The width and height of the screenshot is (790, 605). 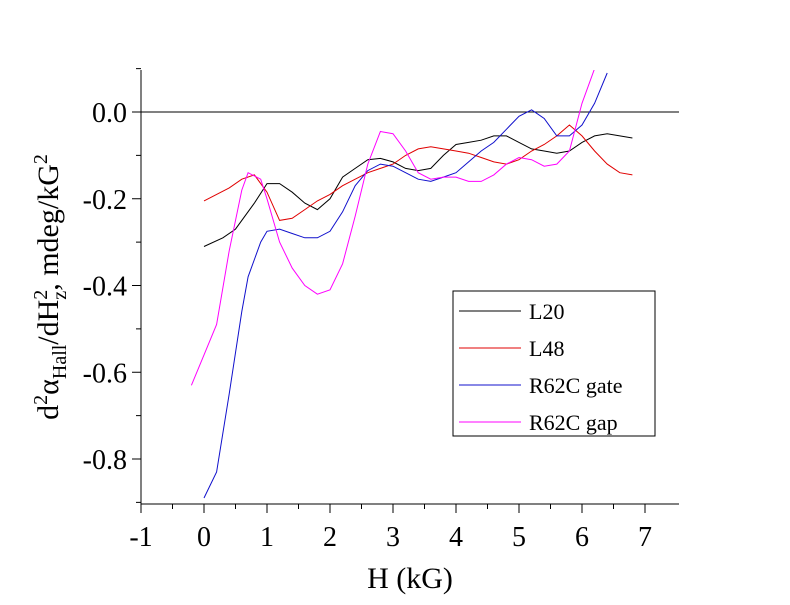 I want to click on x-axis-label: H (kG), so click(x=410, y=578).